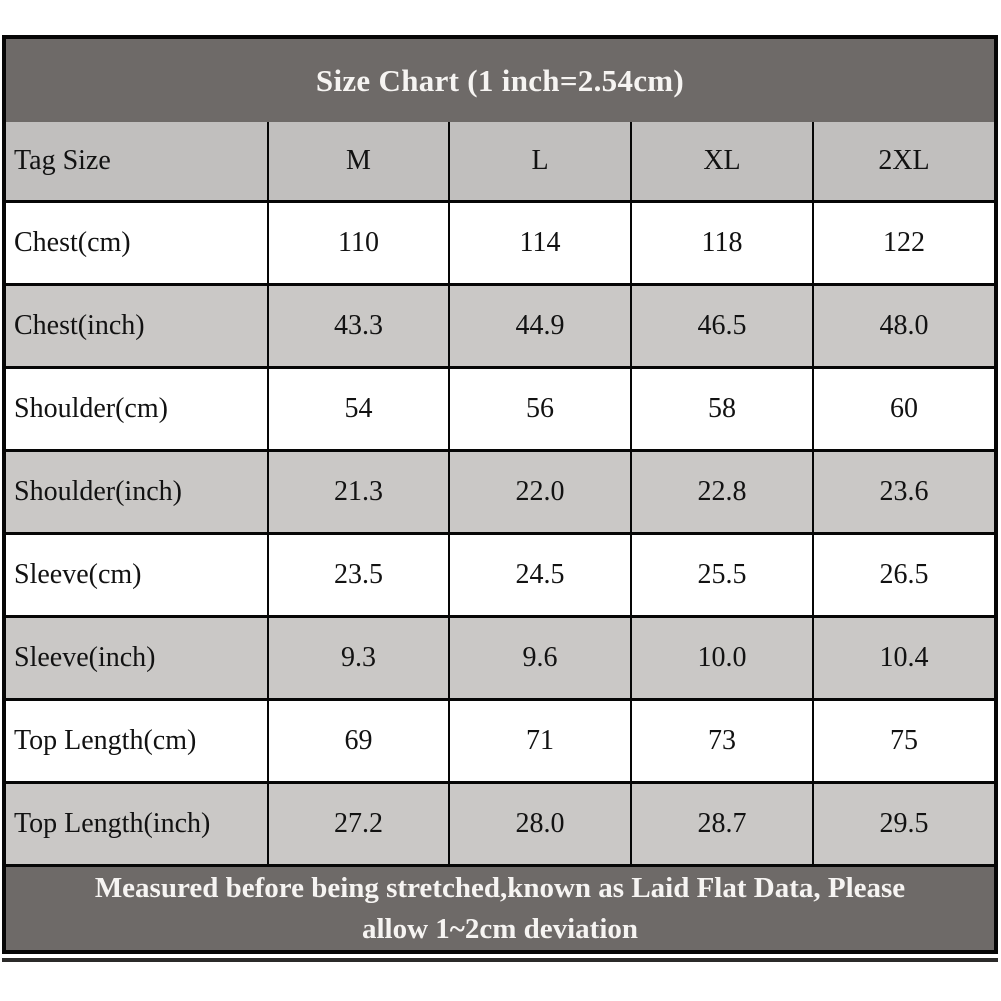 The height and width of the screenshot is (1001, 1001). Describe the element at coordinates (357, 658) in the screenshot. I see `cell-value: 9.3` at that location.